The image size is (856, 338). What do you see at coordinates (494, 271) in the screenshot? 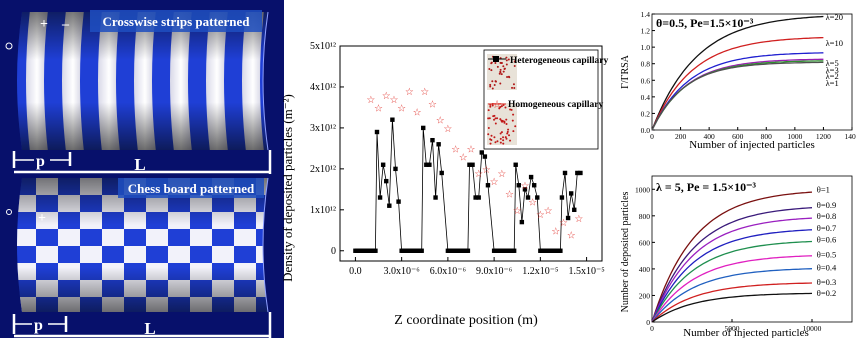
I see `x-tick-label: 9.0x10⁻⁶` at bounding box center [494, 271].